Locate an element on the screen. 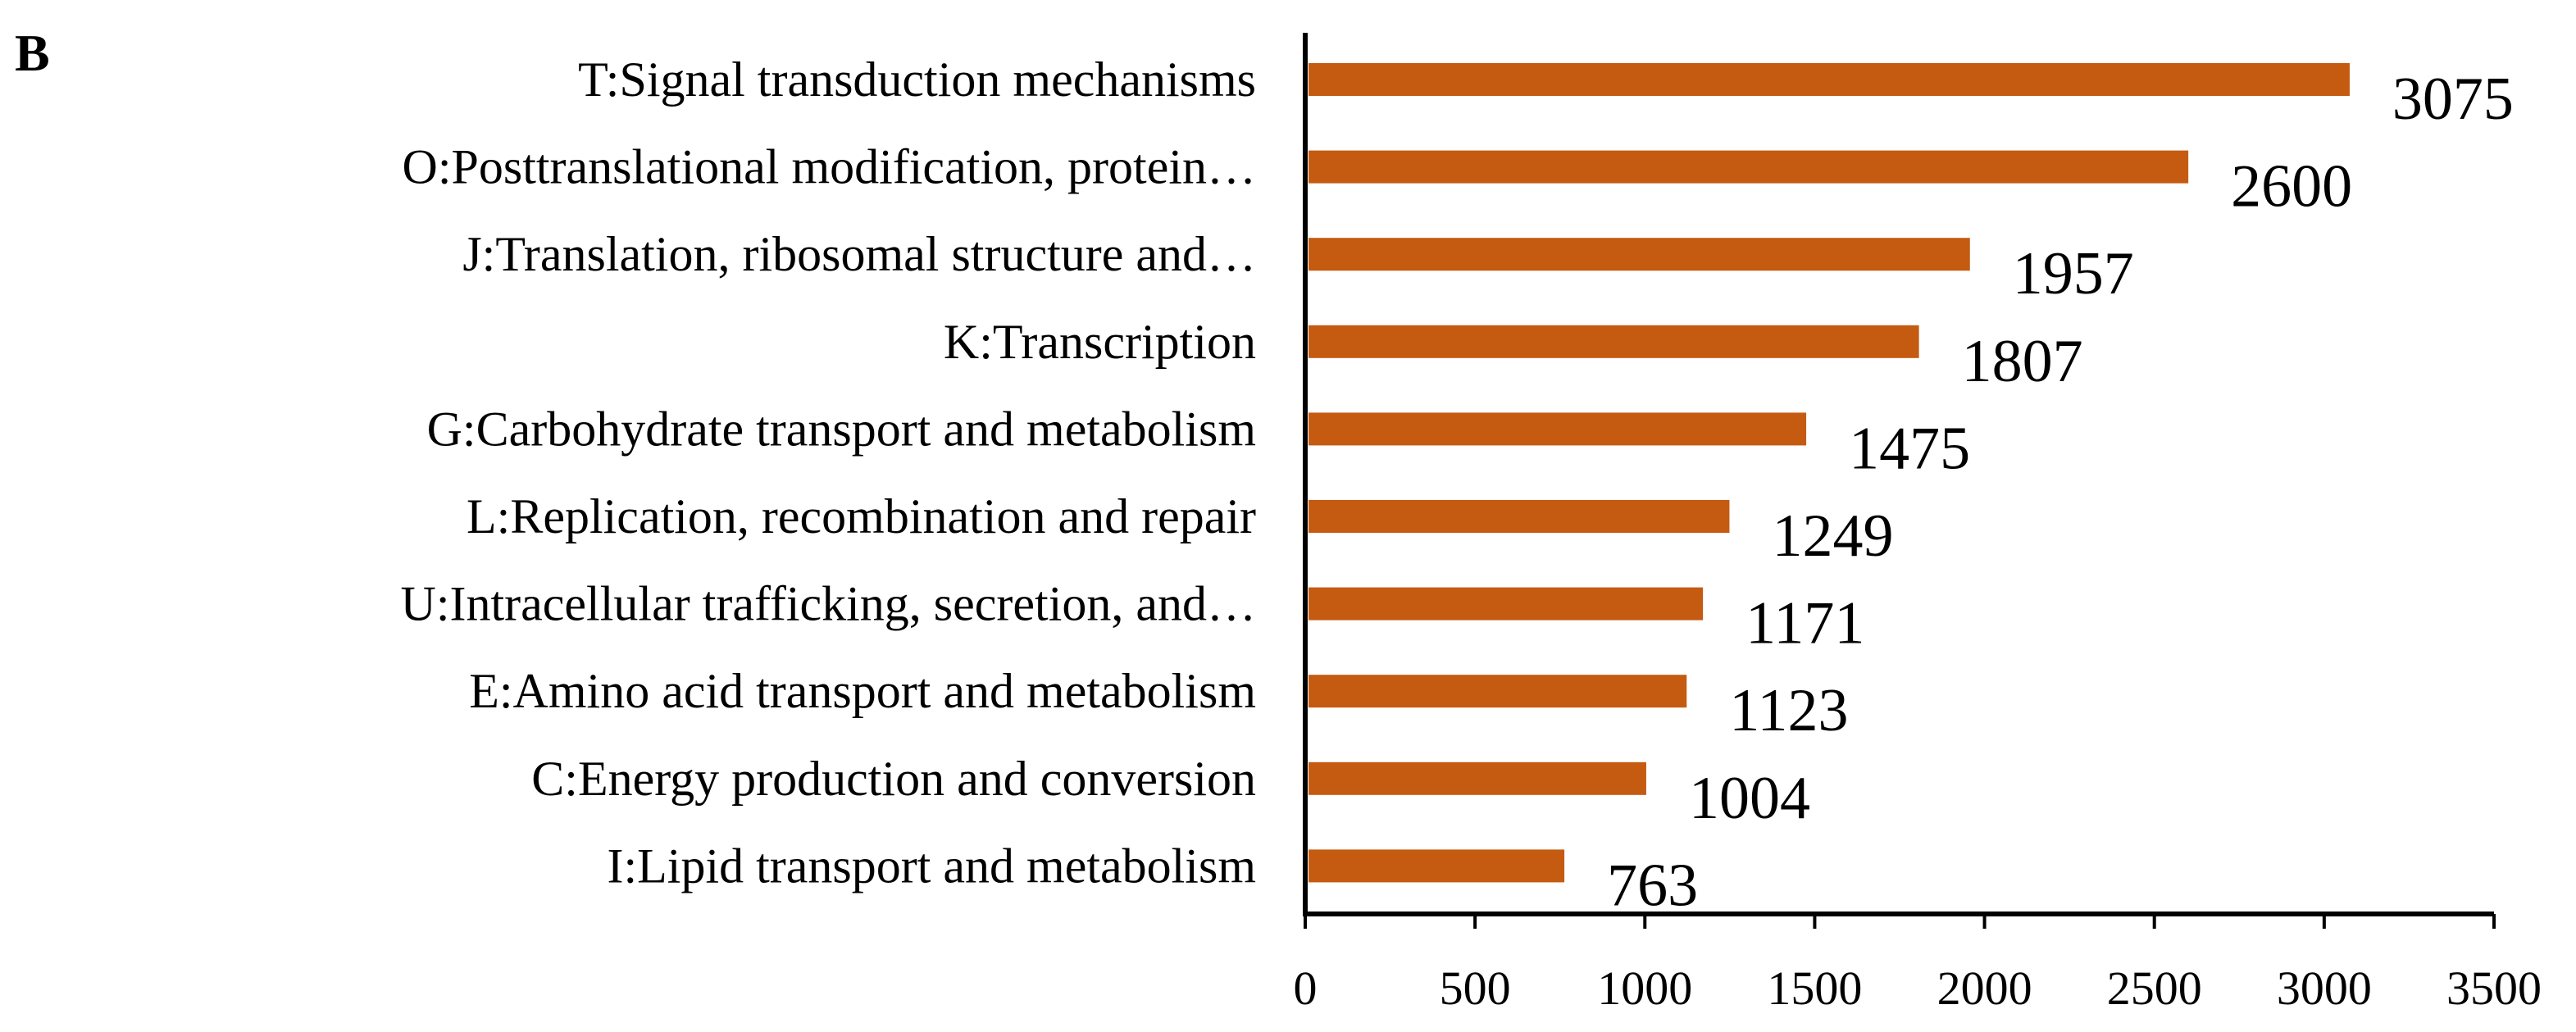  category-label-6: L:Replication, recombination and repair is located at coordinates (861, 516).